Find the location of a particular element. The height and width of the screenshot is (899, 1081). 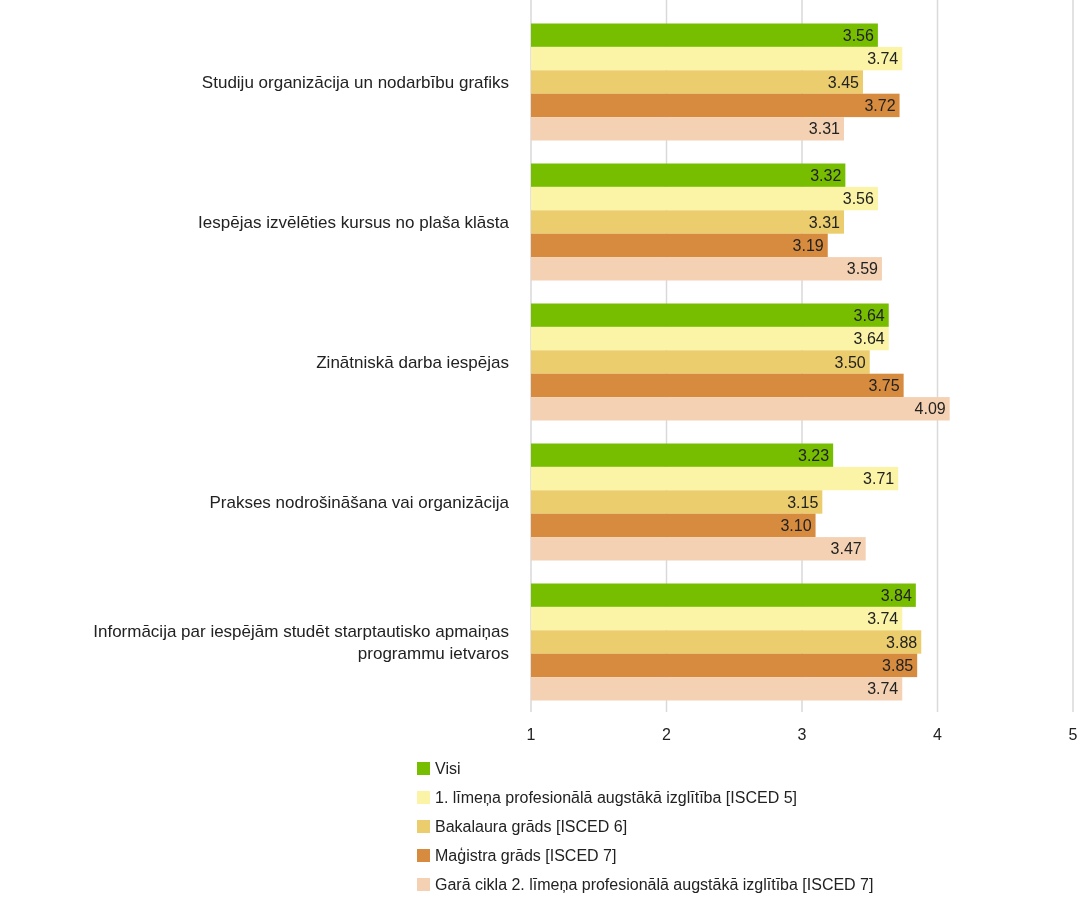

x-tick-label: 2 is located at coordinates (667, 734).